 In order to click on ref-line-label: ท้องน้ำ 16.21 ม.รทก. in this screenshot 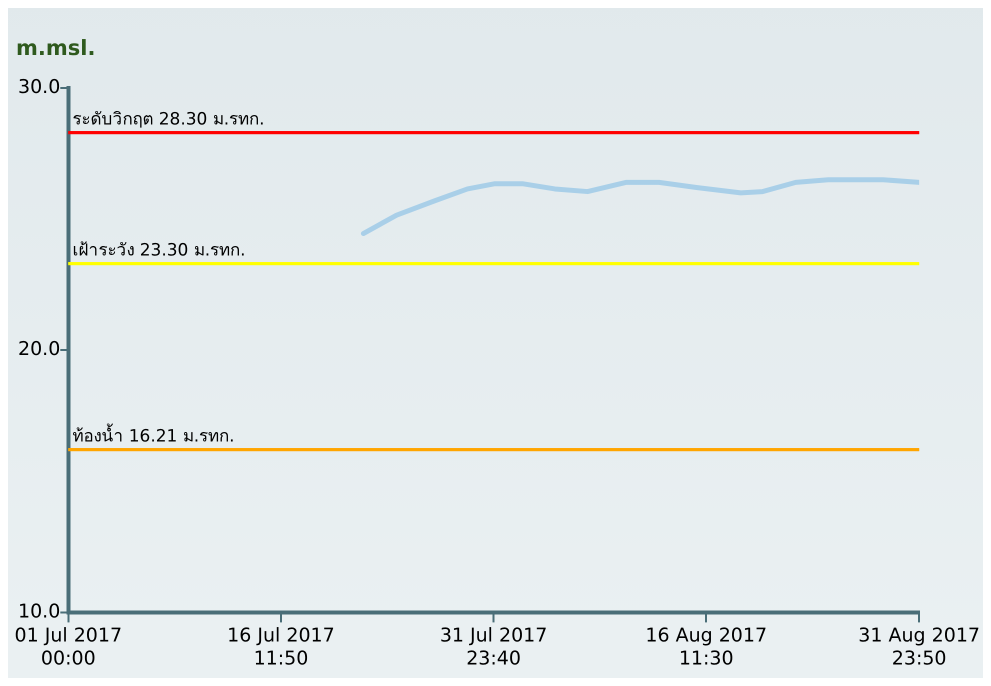, I will do `click(153, 434)`.